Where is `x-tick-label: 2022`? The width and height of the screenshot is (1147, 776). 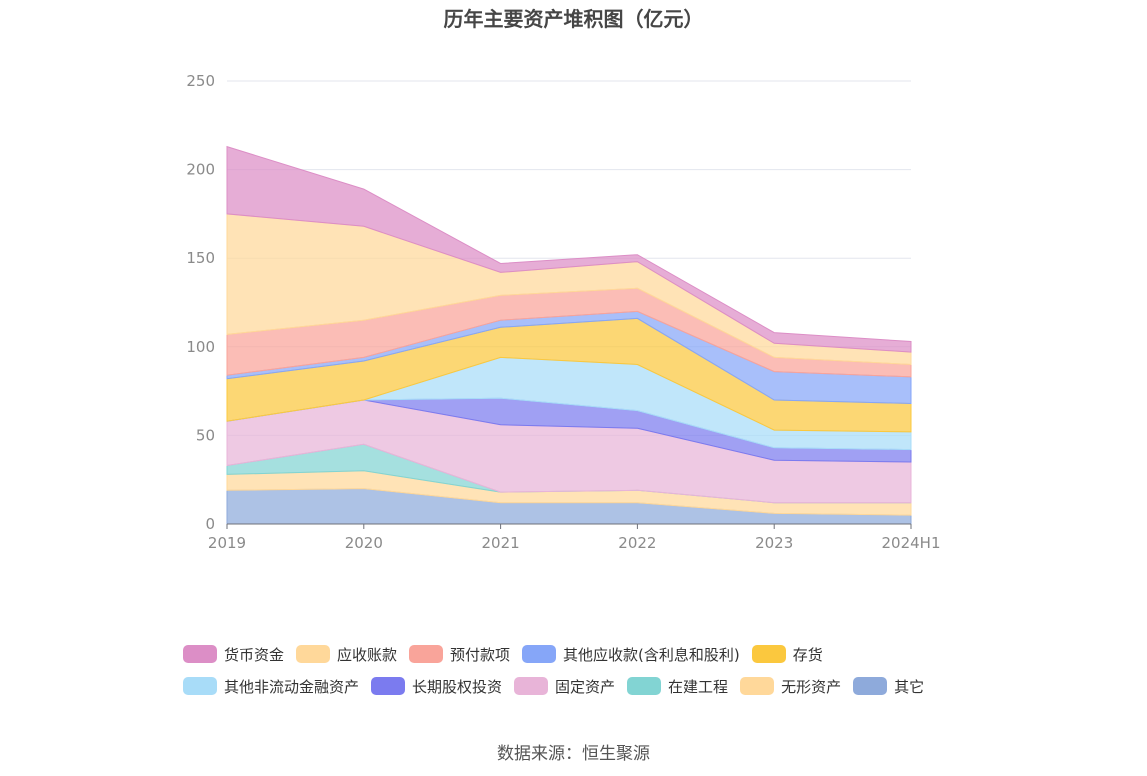
x-tick-label: 2022 is located at coordinates (637, 543).